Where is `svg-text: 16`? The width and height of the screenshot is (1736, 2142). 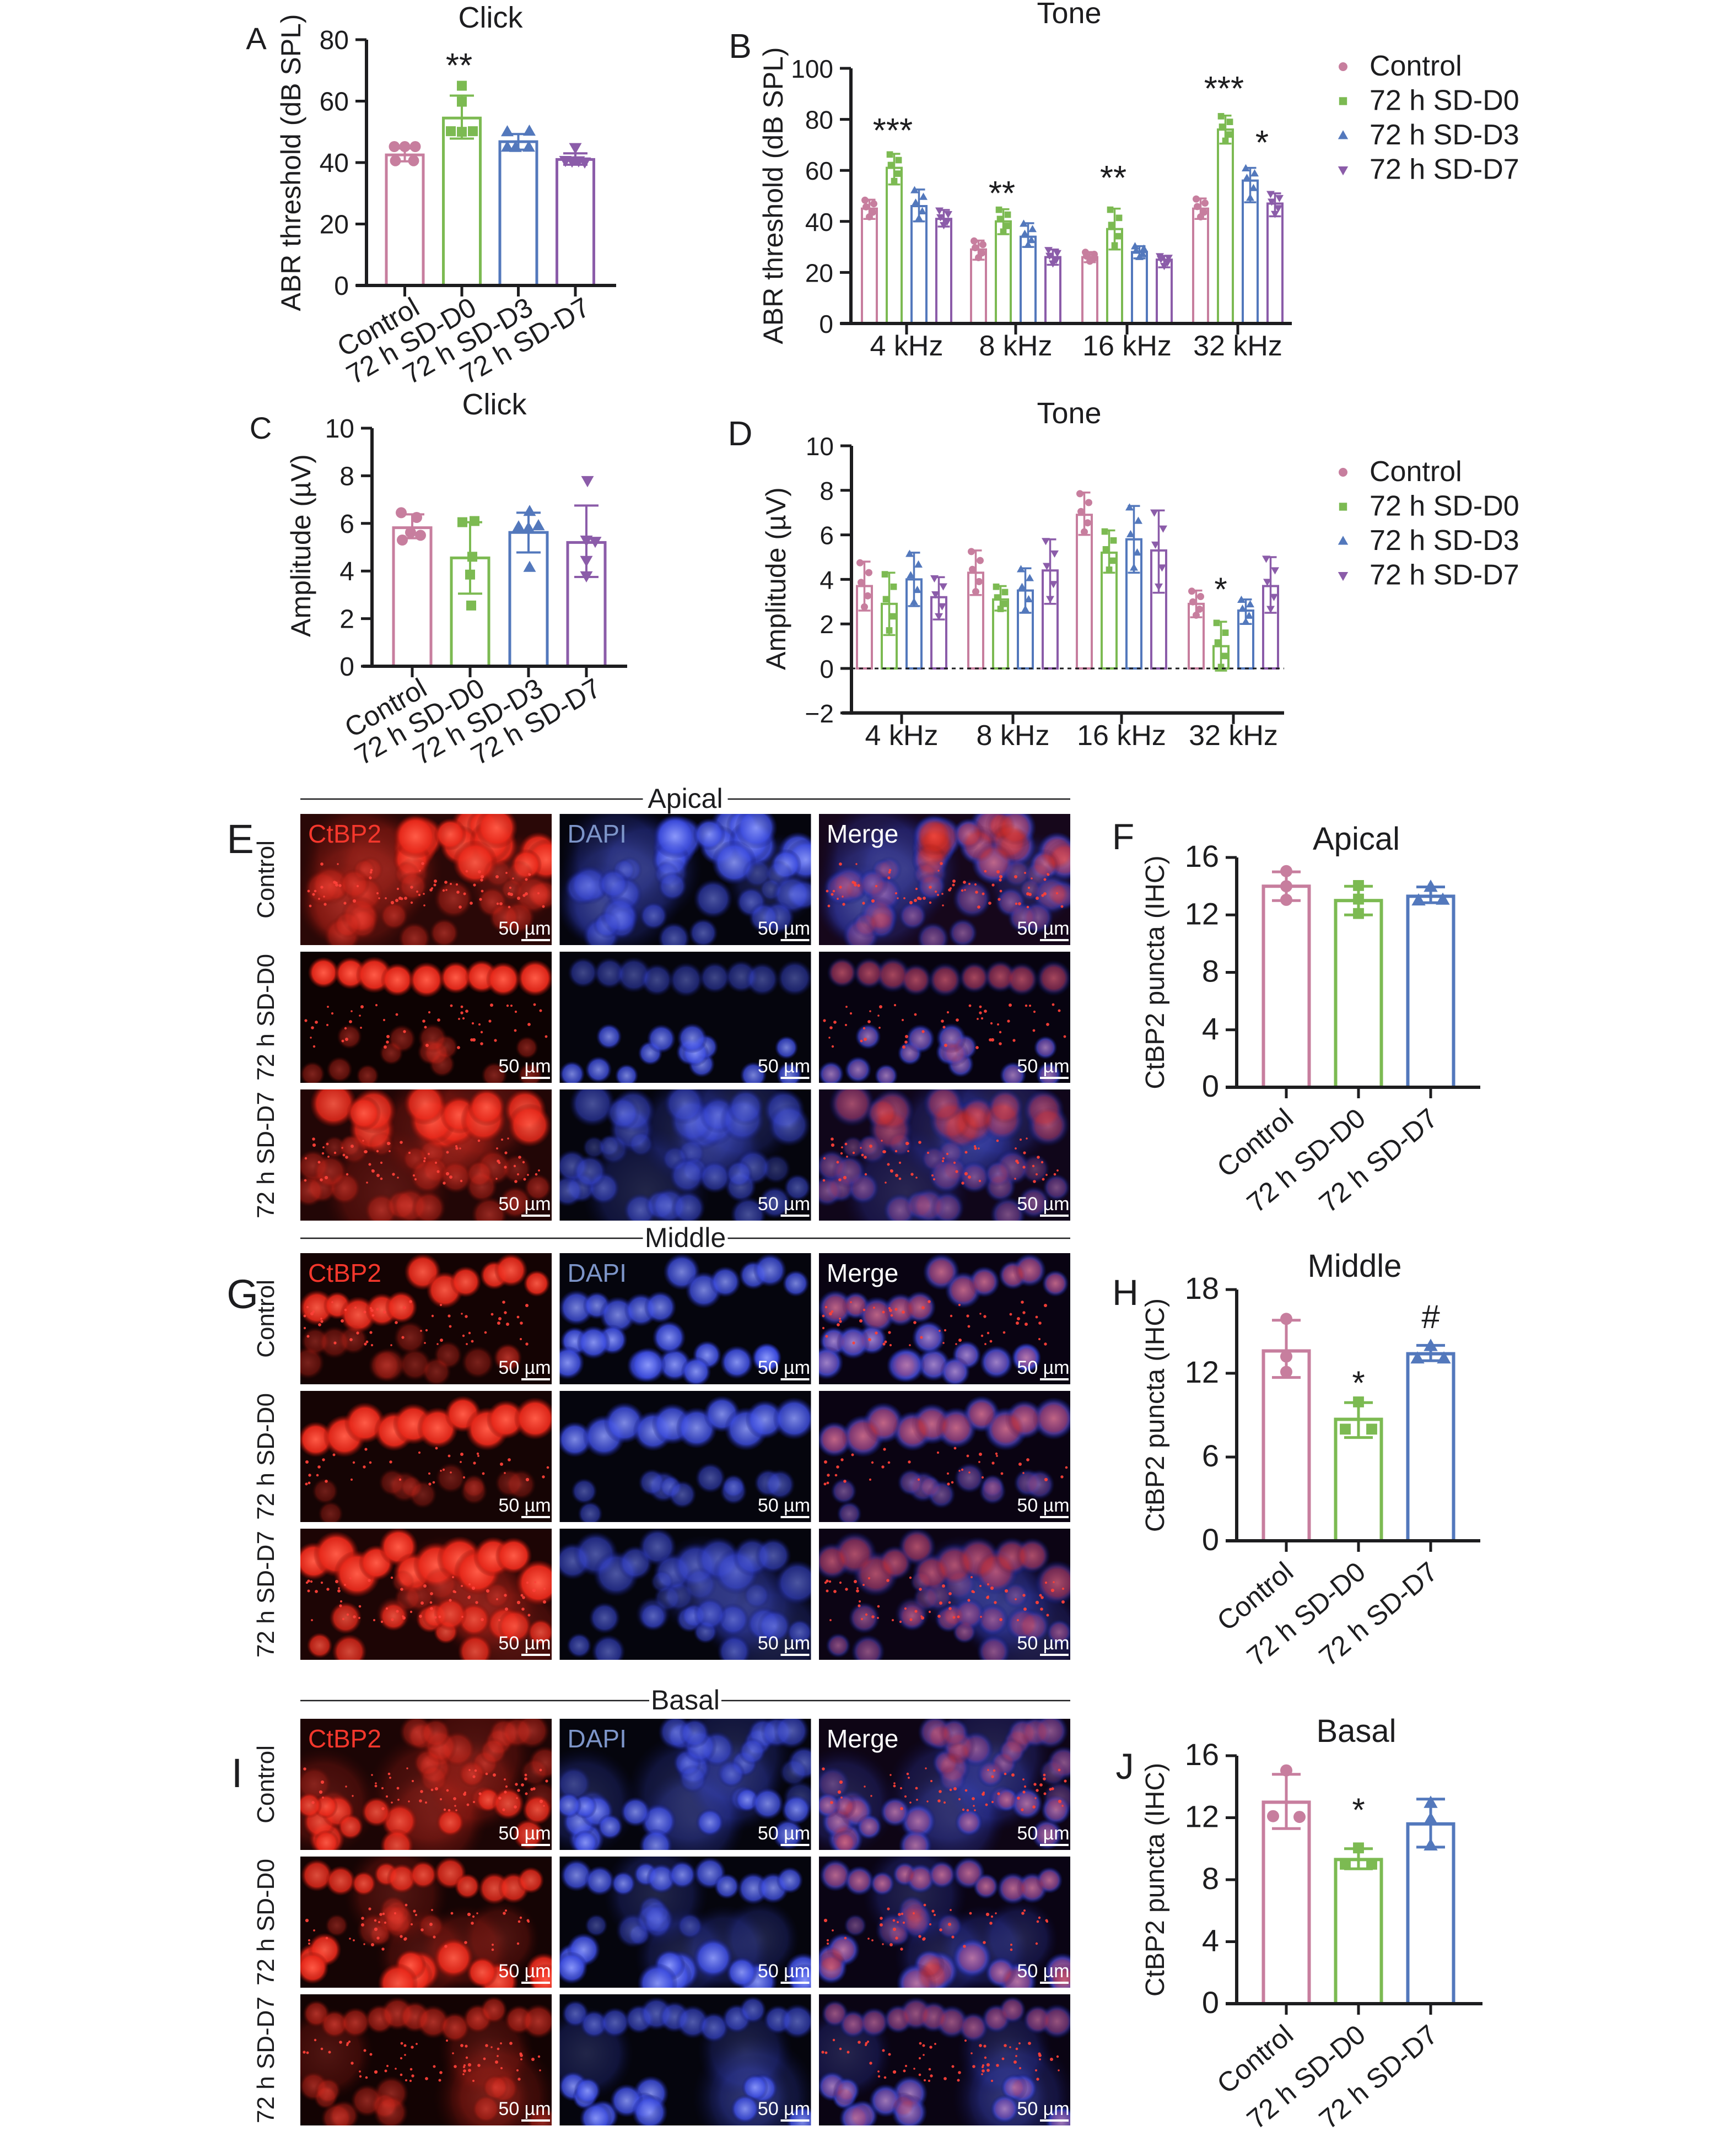 svg-text: 16 is located at coordinates (1202, 1754).